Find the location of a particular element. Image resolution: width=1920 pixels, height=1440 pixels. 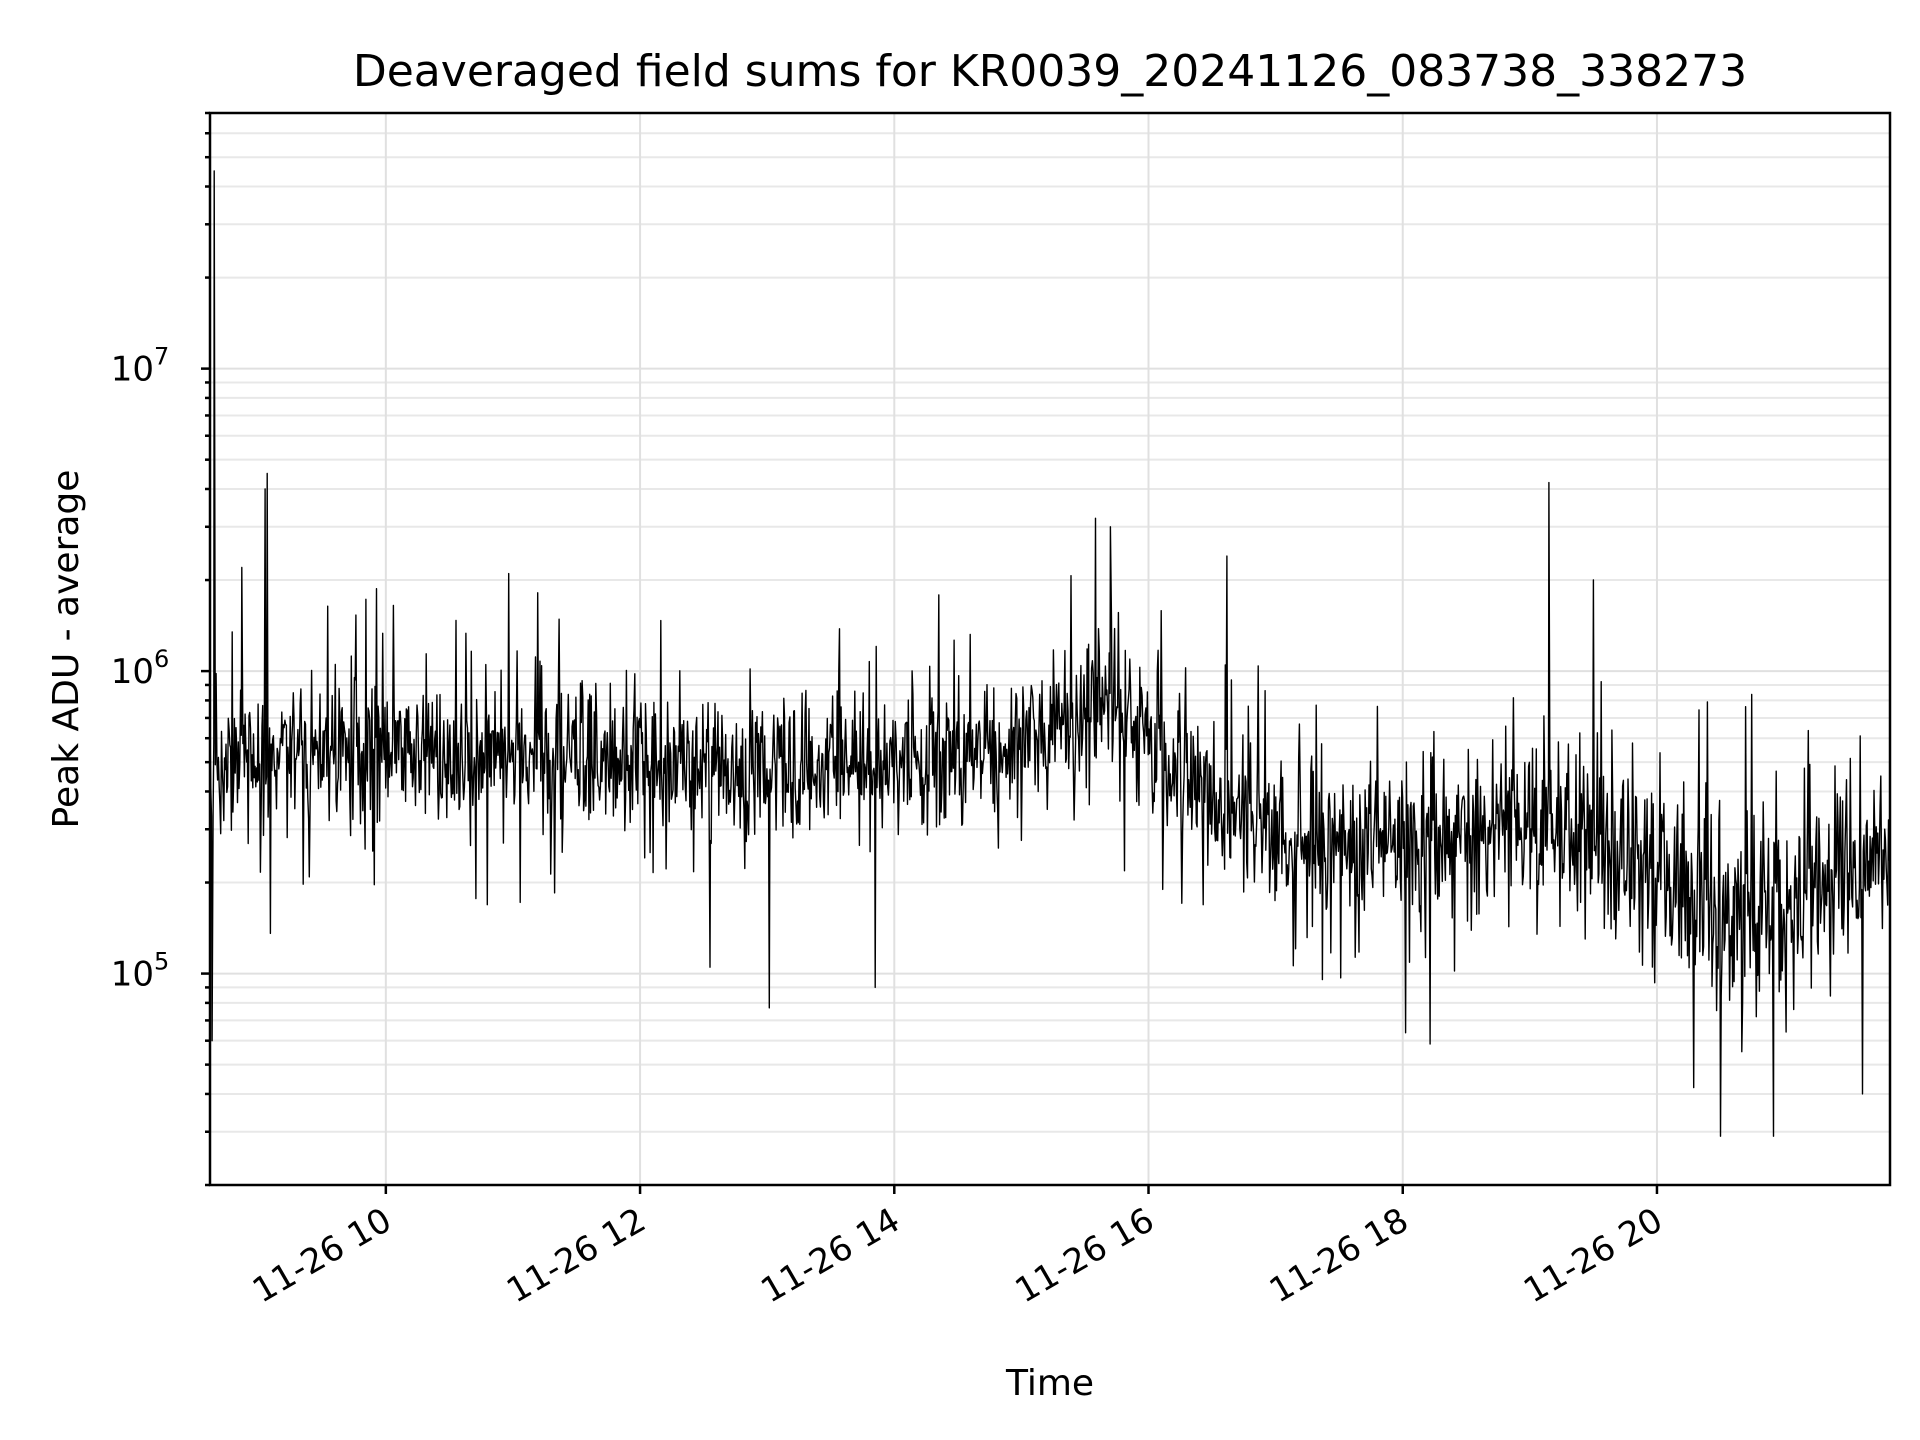

y-tick-label: 10⁶ is located at coordinates (140, 668).